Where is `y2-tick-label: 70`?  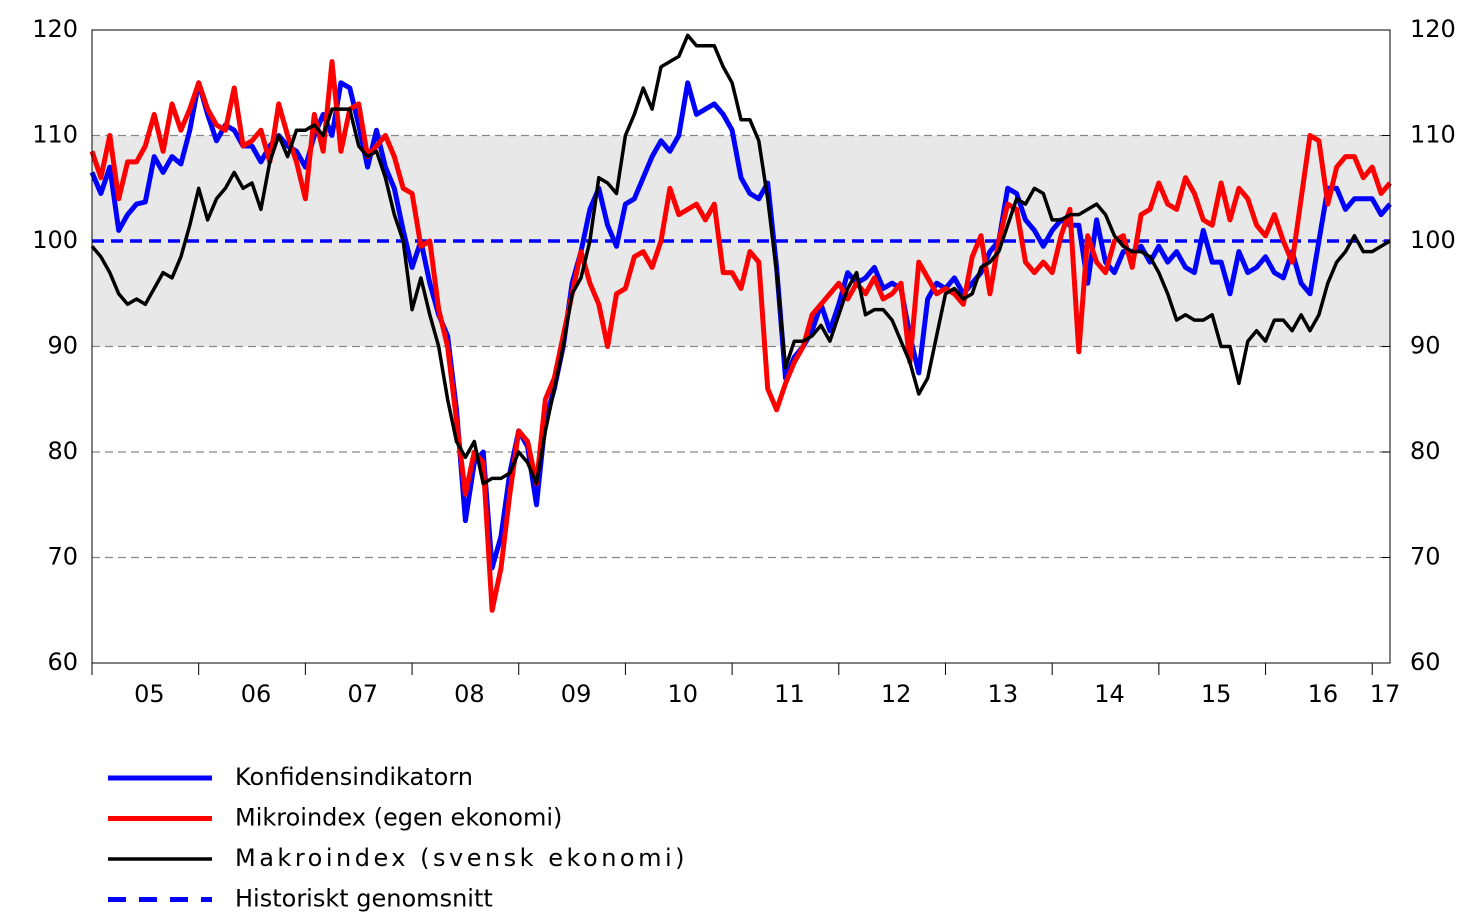 y2-tick-label: 70 is located at coordinates (1425, 557).